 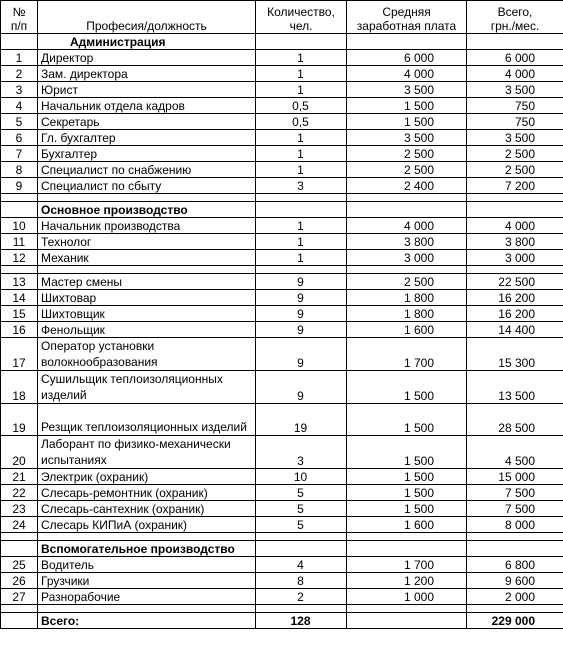 What do you see at coordinates (146, 169) in the screenshot?
I see `row-profession: Специалист по снабжению` at bounding box center [146, 169].